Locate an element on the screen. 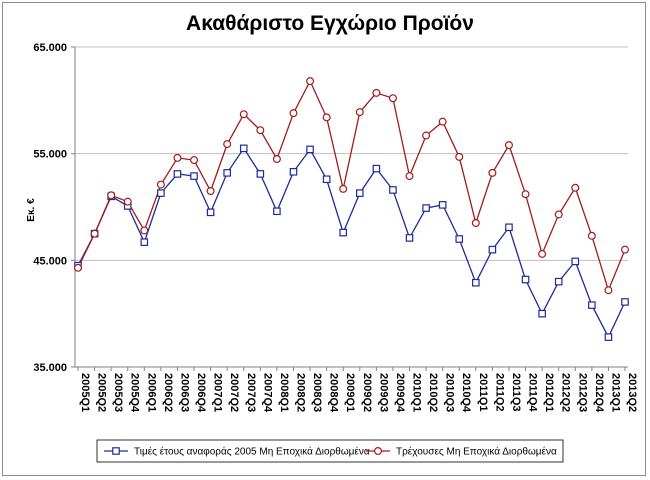  x-tick-label: 2012Q2 is located at coordinates (566, 392).